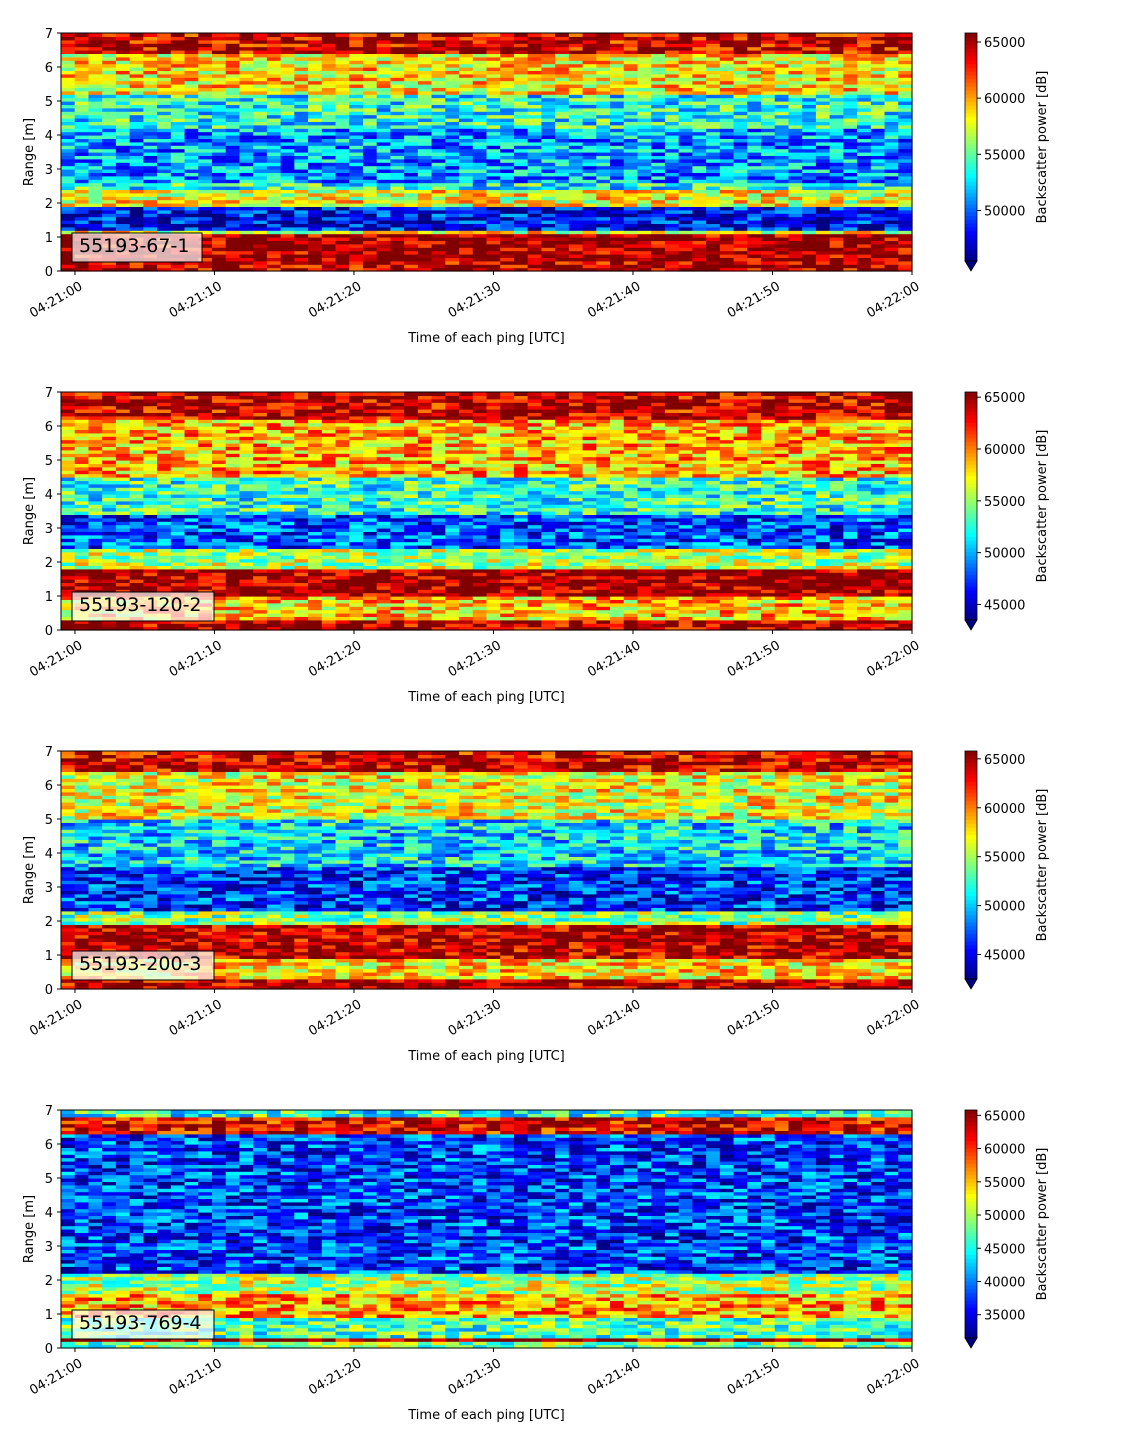 The width and height of the screenshot is (1140, 1436). What do you see at coordinates (196, 1377) in the screenshot?
I see `x-tick-label: 04:21:10` at bounding box center [196, 1377].